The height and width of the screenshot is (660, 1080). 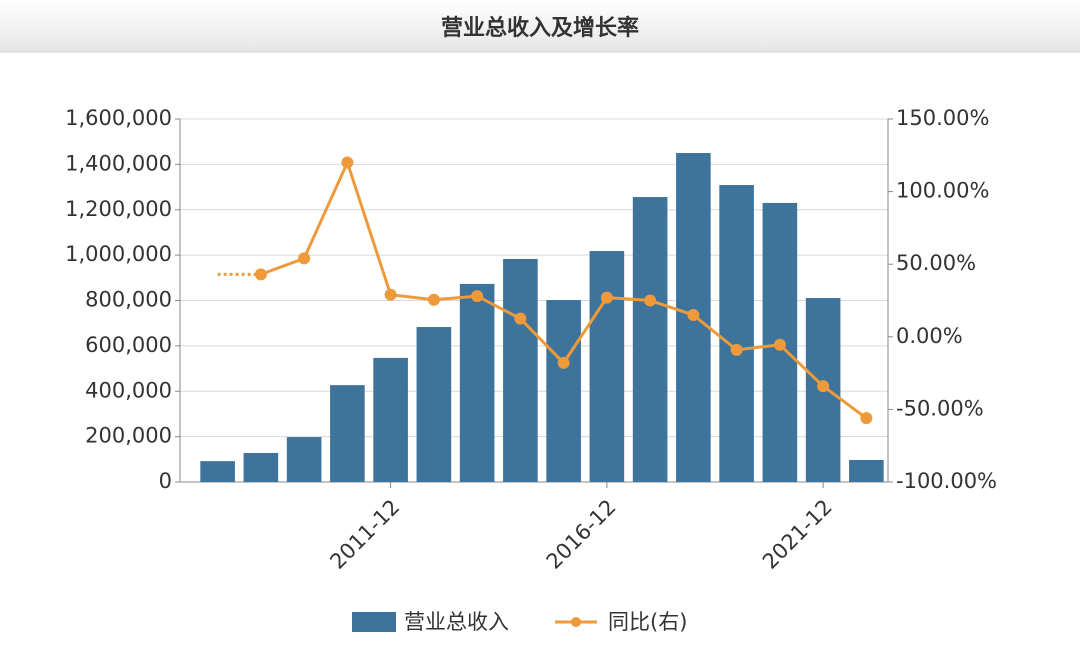 I want to click on y-tick-label: 1,000,000, so click(x=118, y=254).